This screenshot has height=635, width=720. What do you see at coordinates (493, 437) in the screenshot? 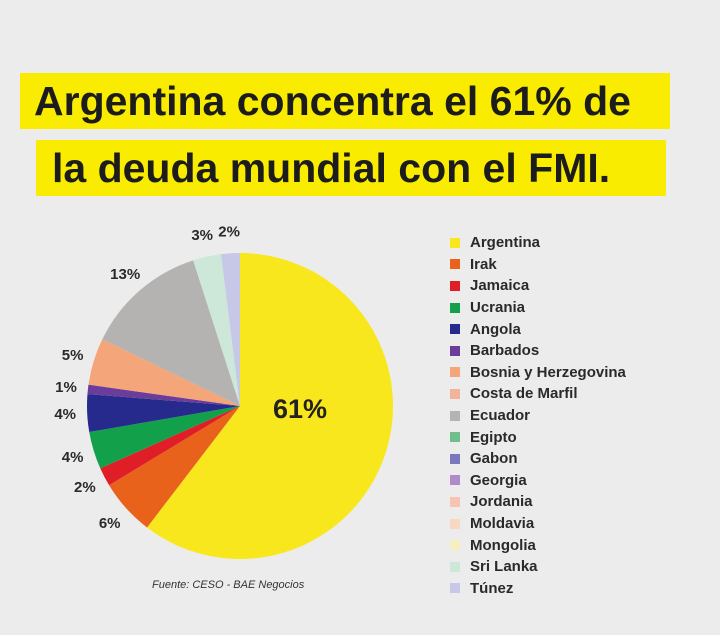
I see `legend-label: Egipto` at bounding box center [493, 437].